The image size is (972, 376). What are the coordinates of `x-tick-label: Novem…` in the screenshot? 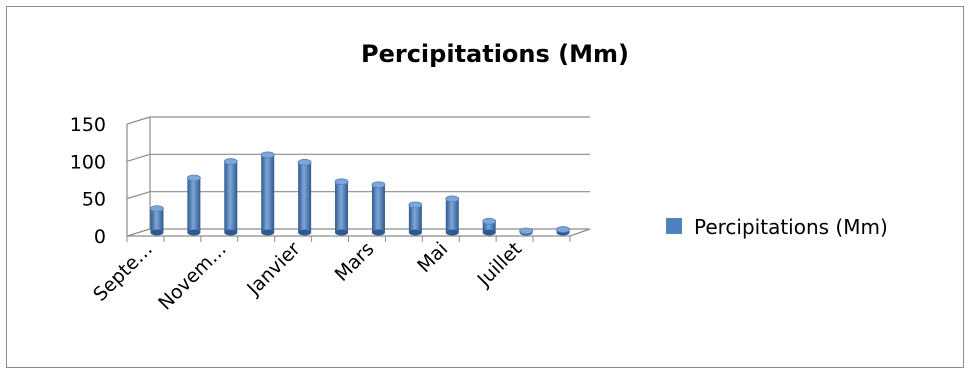 It's located at (192, 276).